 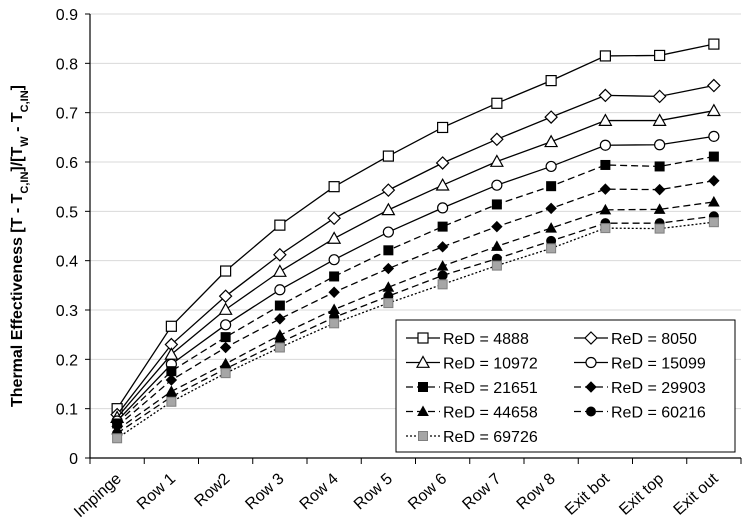 I want to click on y-tick-label: 0.4, so click(x=67, y=262).